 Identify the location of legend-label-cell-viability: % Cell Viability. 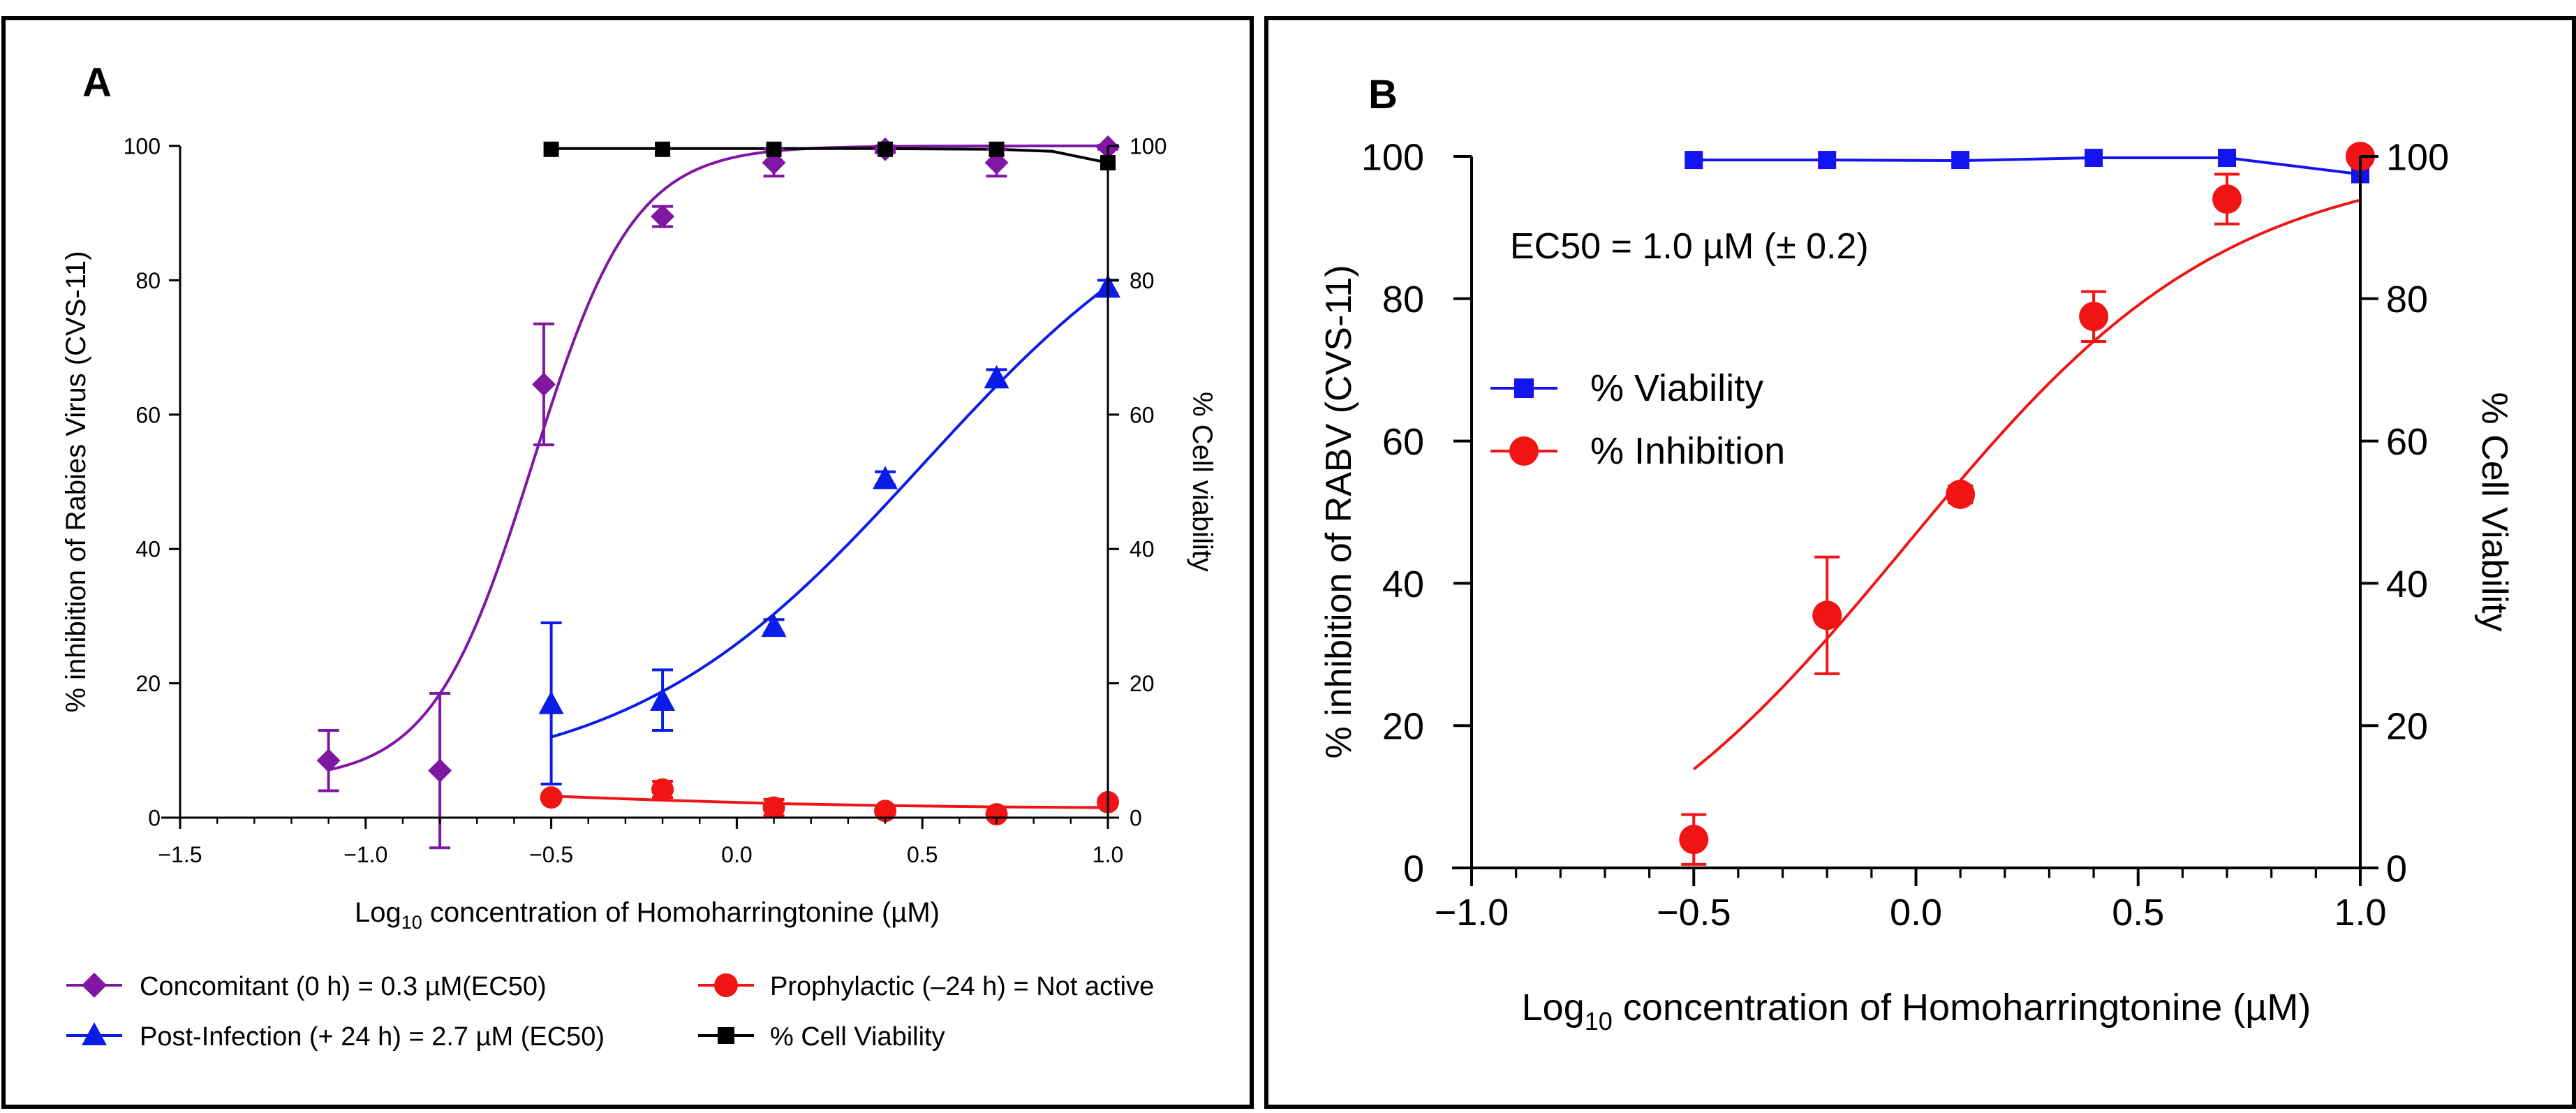
(857, 1037).